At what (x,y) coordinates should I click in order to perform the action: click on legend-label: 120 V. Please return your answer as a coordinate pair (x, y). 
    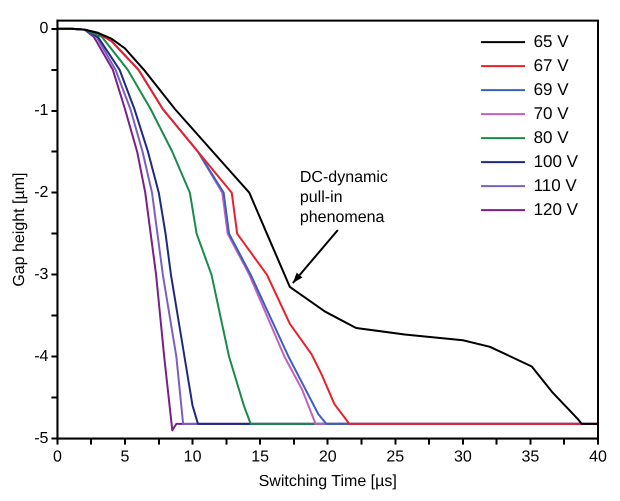
    Looking at the image, I should click on (556, 209).